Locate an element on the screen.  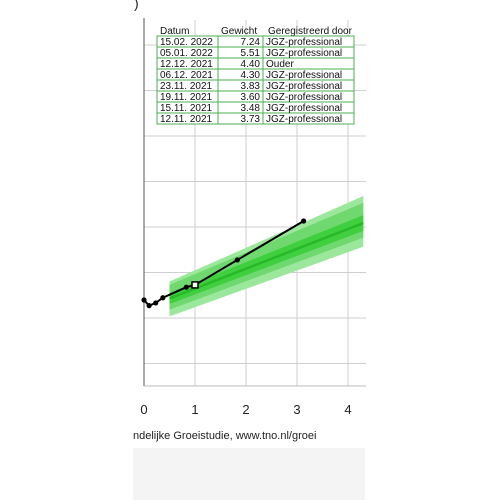
x-tick-label: 3 is located at coordinates (296, 409).